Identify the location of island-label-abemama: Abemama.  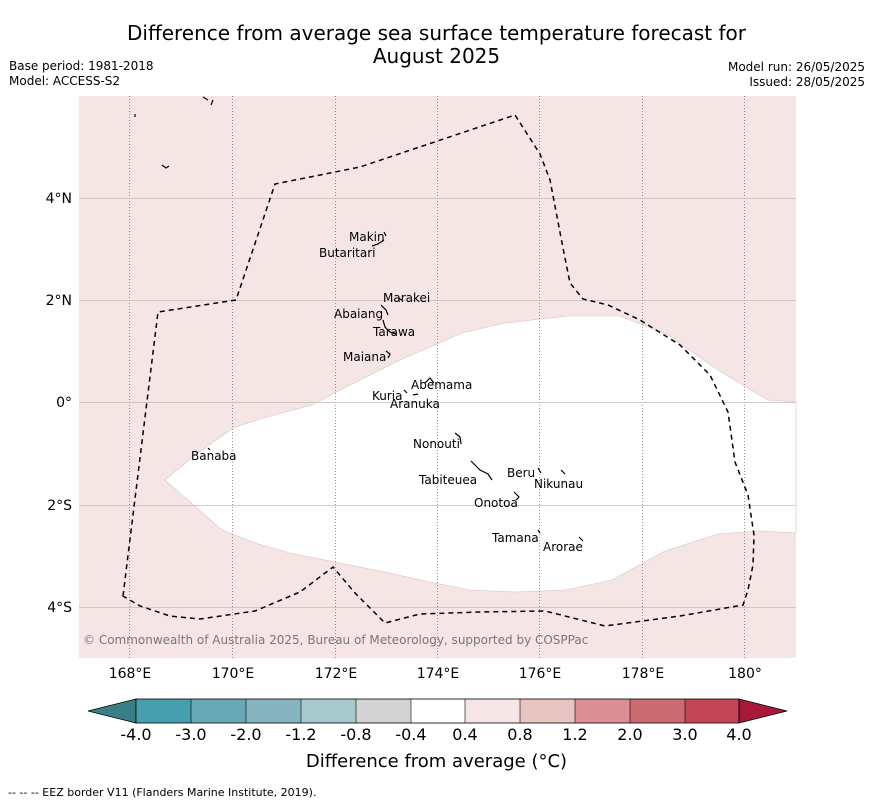
(441, 385).